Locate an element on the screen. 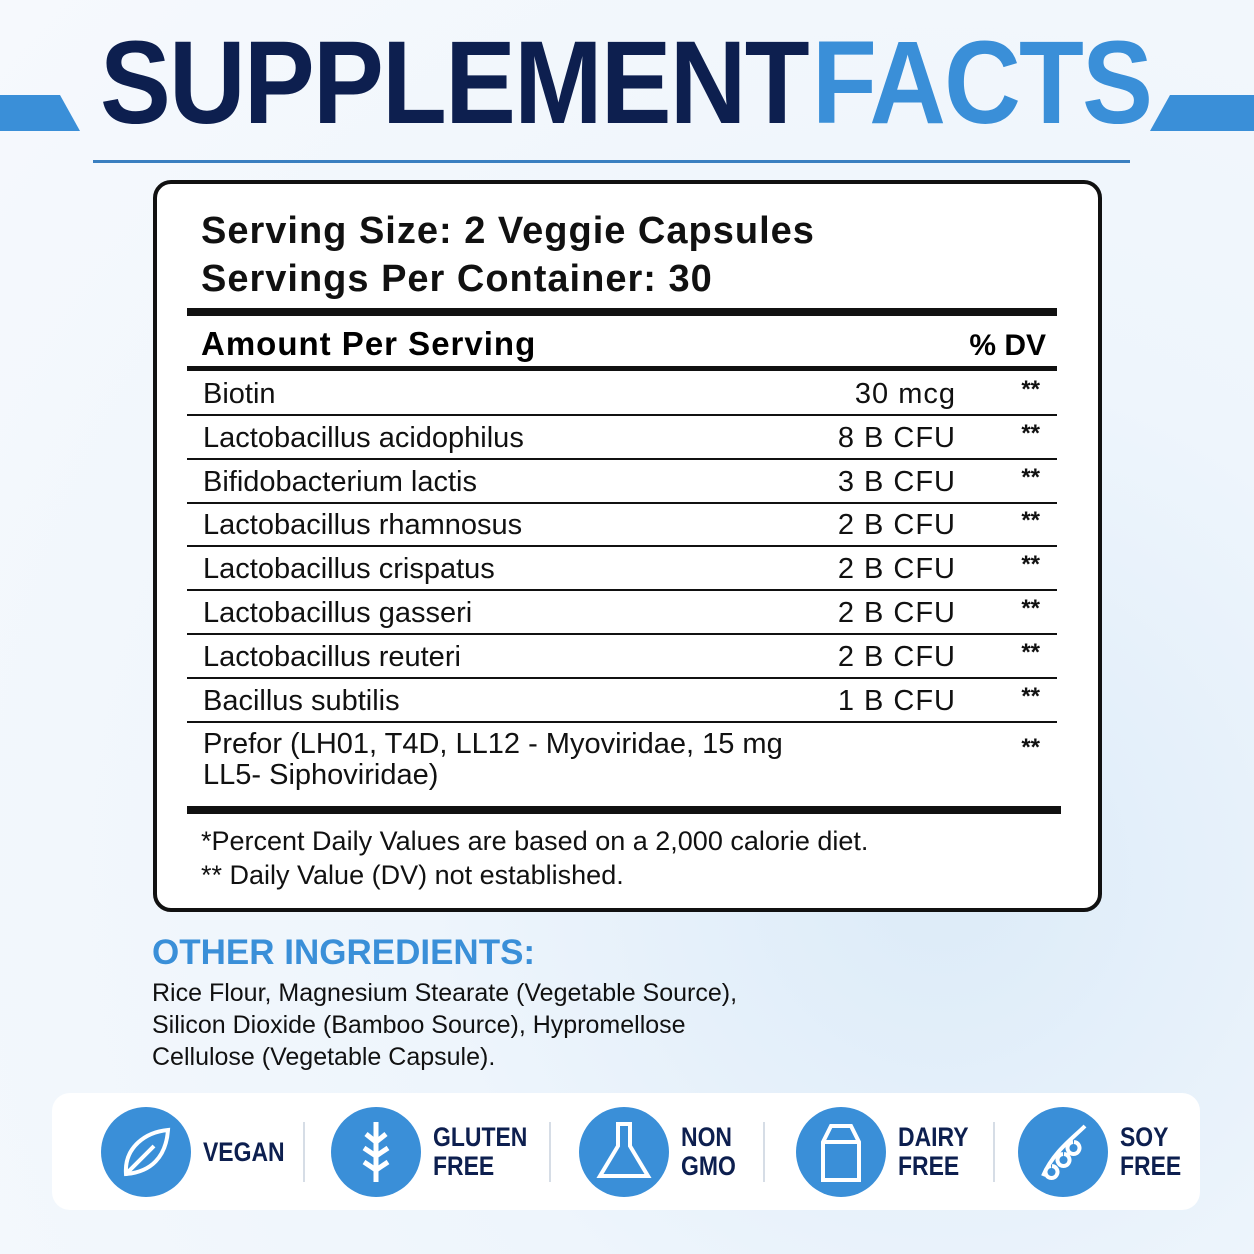 Image resolution: width=1254 pixels, height=1254 pixels. badge-label: NON is located at coordinates (706, 1137).